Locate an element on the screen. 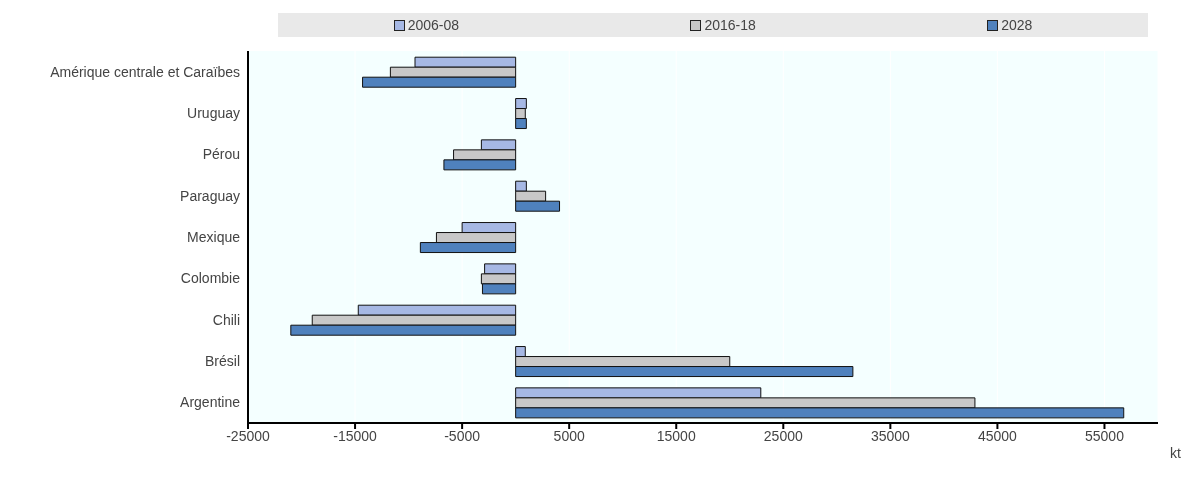 The width and height of the screenshot is (1198, 479). x-tick-label: 5000 is located at coordinates (569, 435).